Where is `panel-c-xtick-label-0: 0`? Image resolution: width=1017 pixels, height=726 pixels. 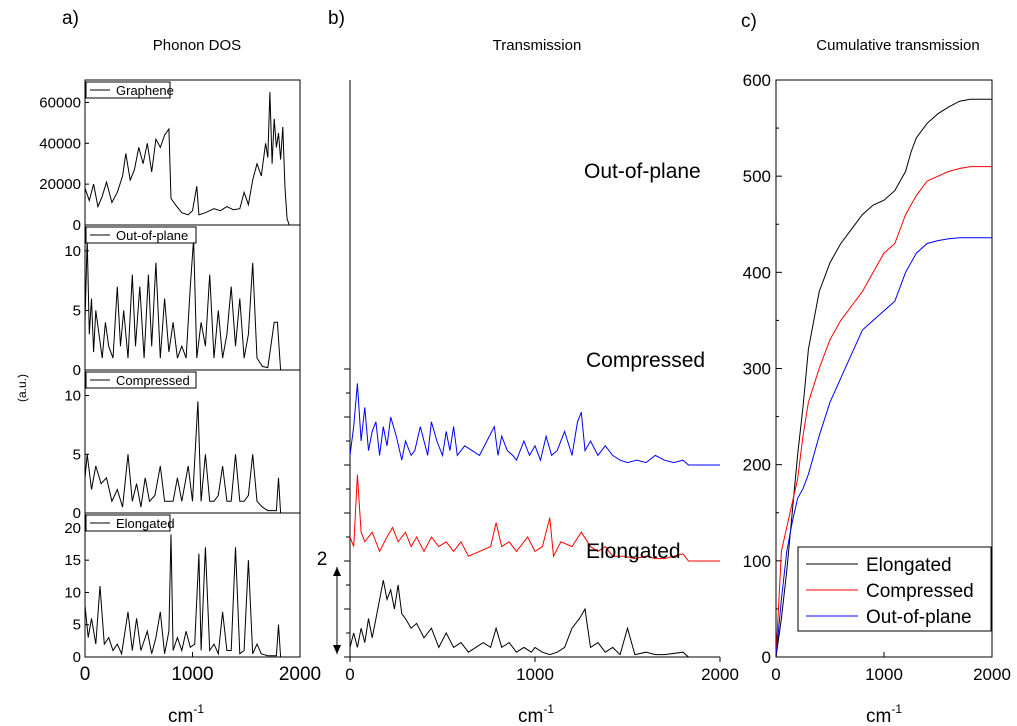
panel-c-xtick-label-0: 0 is located at coordinates (775, 674).